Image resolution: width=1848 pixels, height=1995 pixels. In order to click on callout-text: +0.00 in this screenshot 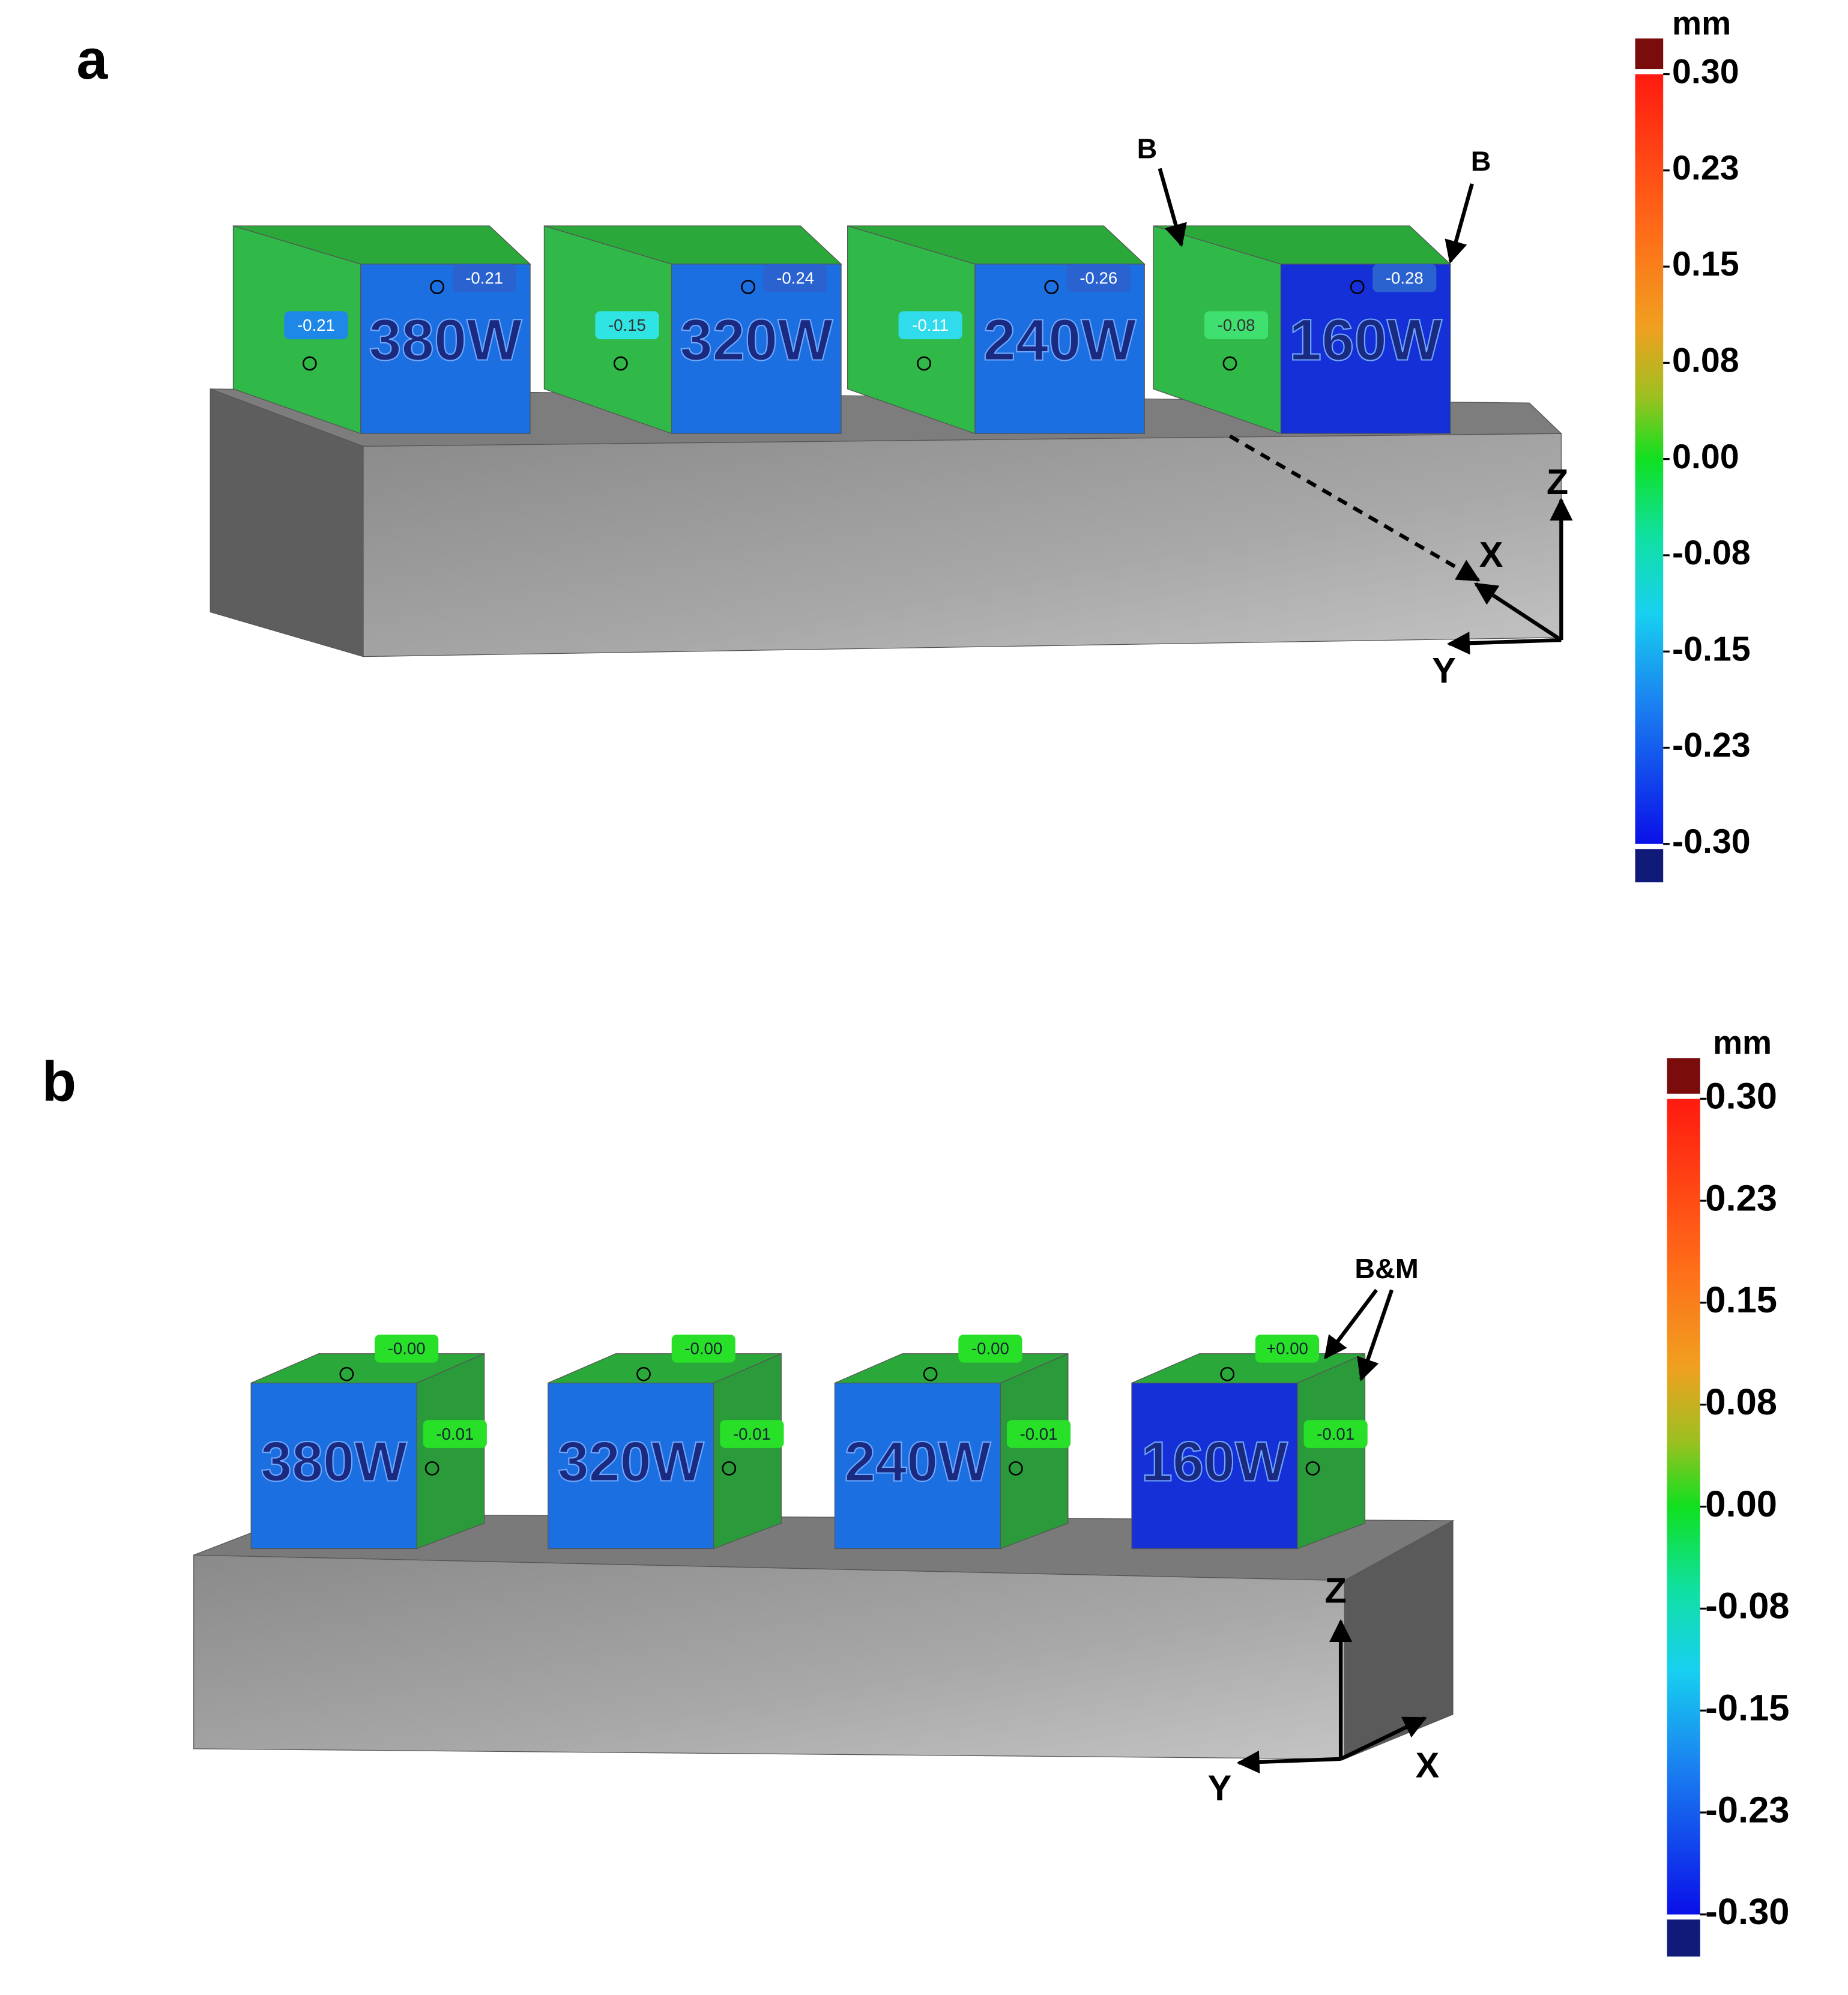, I will do `click(1287, 1348)`.